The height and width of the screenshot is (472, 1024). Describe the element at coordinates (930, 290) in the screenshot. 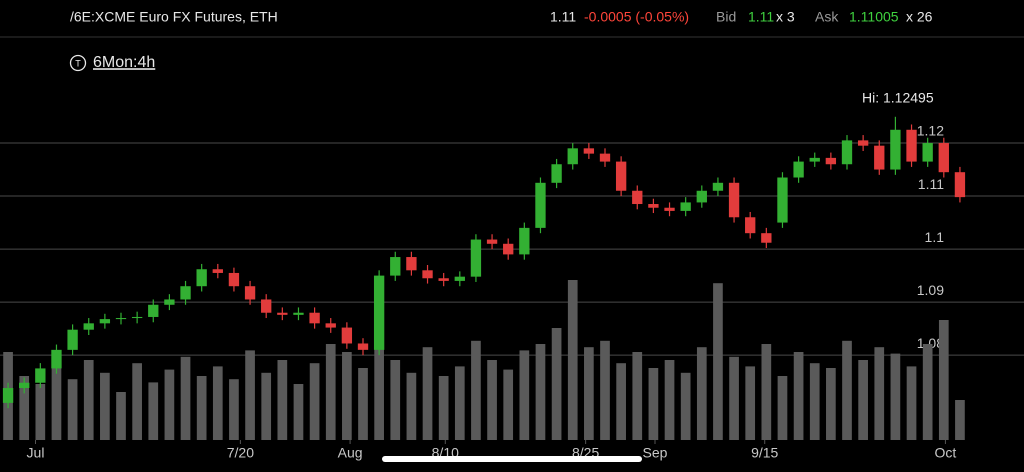

I see `y-tick-label: 1.09` at that location.